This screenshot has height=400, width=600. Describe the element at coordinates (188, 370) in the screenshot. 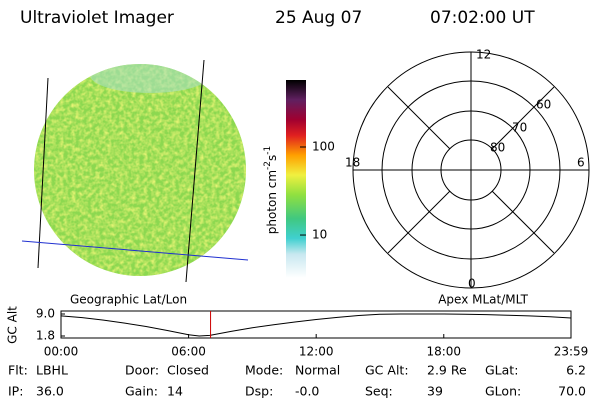

I see `info-value: Closed` at that location.